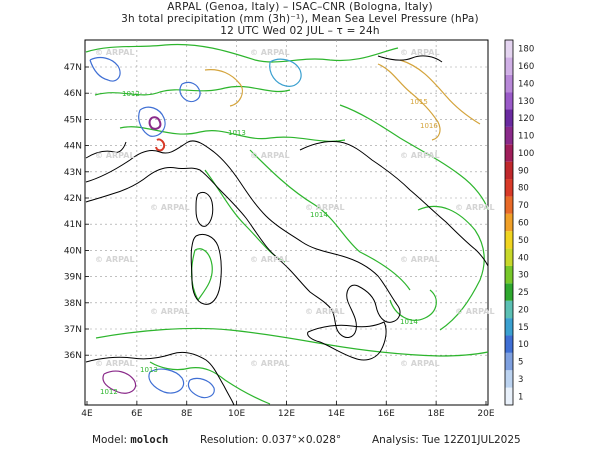  What do you see at coordinates (413, 305) in the screenshot?
I see `isobar-ionian` at bounding box center [413, 305].